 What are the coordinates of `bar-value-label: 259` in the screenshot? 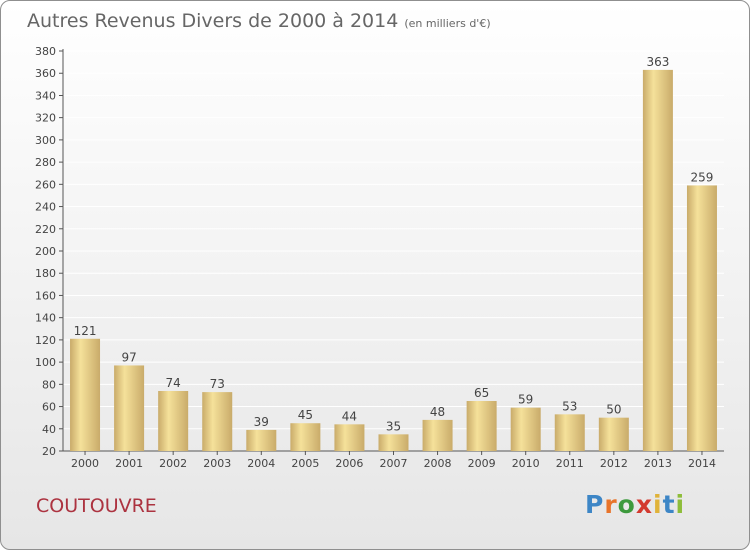 It's located at (702, 177).